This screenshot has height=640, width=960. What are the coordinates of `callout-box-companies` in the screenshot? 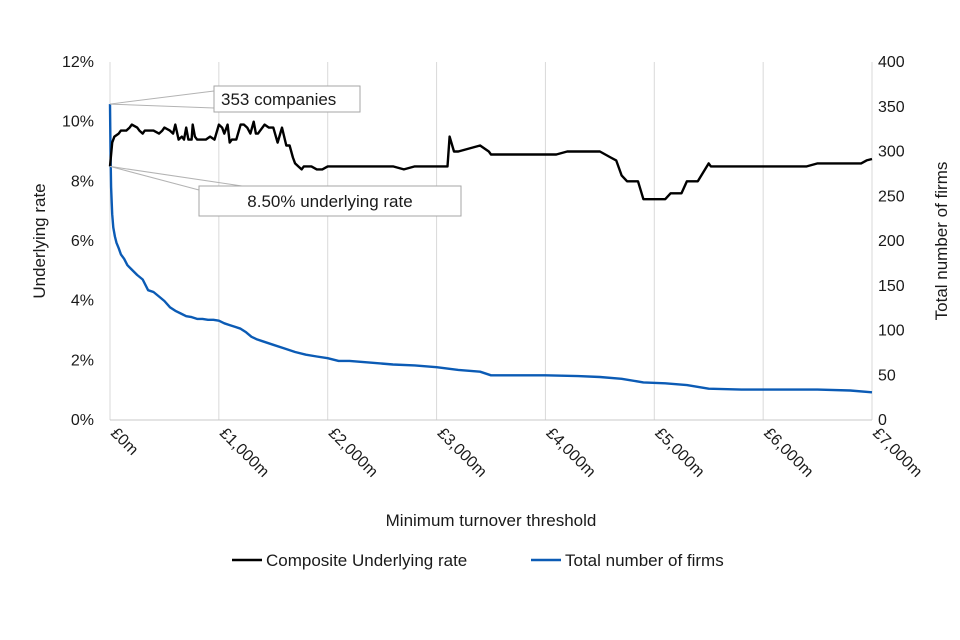 It's located at (287, 99).